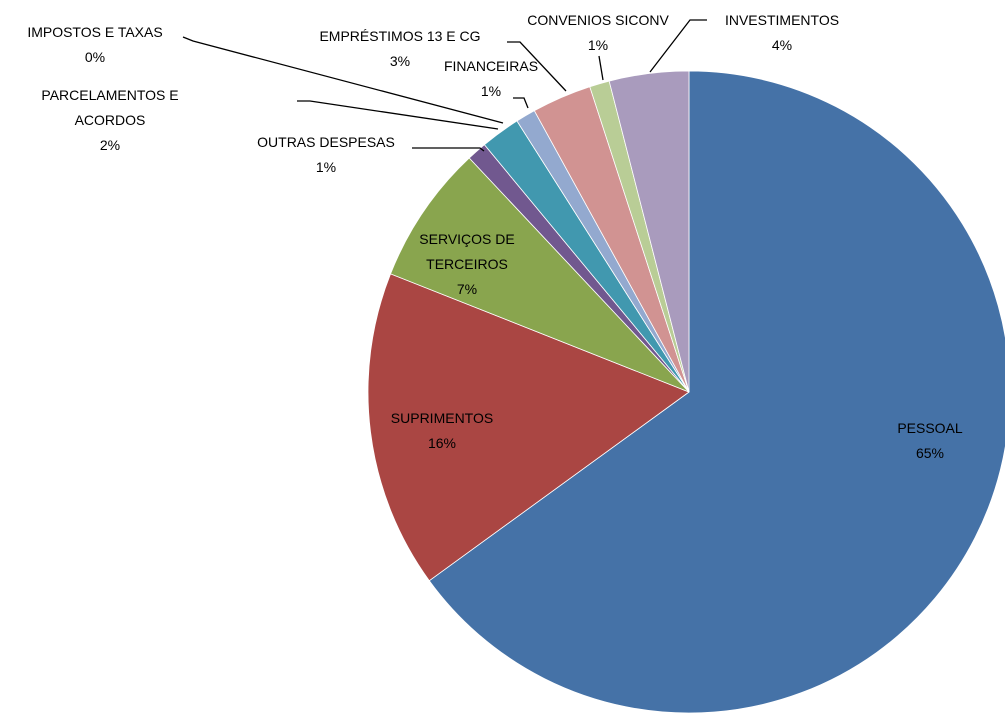 The image size is (1005, 714). Describe the element at coordinates (326, 155) in the screenshot. I see `data-label: OUTRAS DESPESAS 1%` at that location.